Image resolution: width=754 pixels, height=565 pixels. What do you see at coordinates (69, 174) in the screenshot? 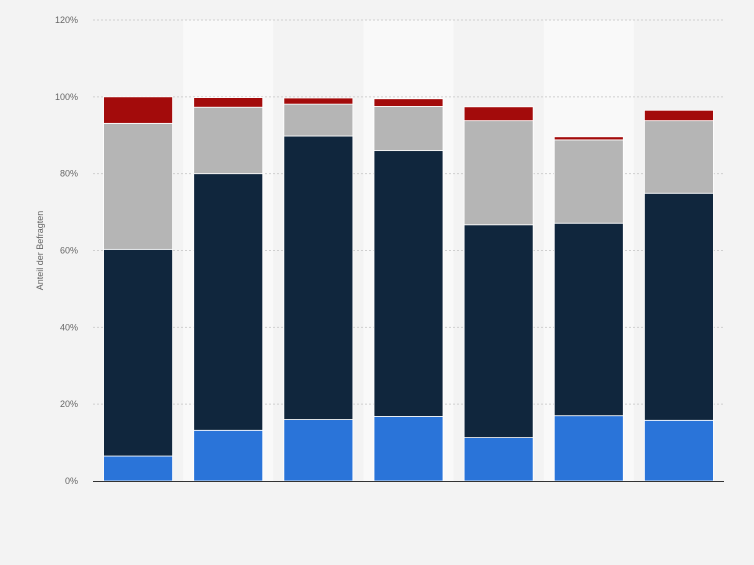
I see `y-tick-label: 80%` at bounding box center [69, 174].